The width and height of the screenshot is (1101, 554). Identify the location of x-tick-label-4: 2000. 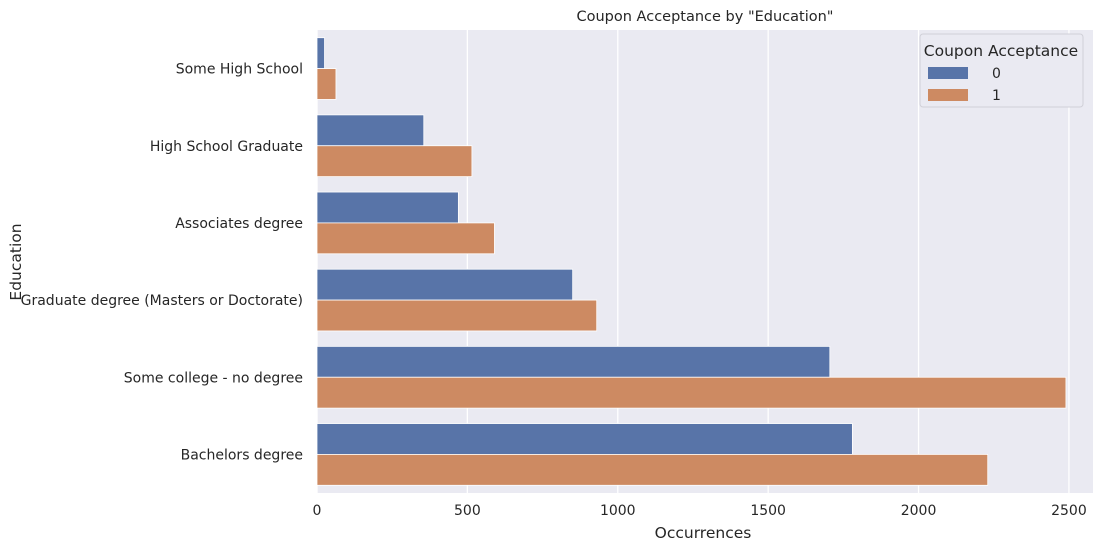
(919, 511).